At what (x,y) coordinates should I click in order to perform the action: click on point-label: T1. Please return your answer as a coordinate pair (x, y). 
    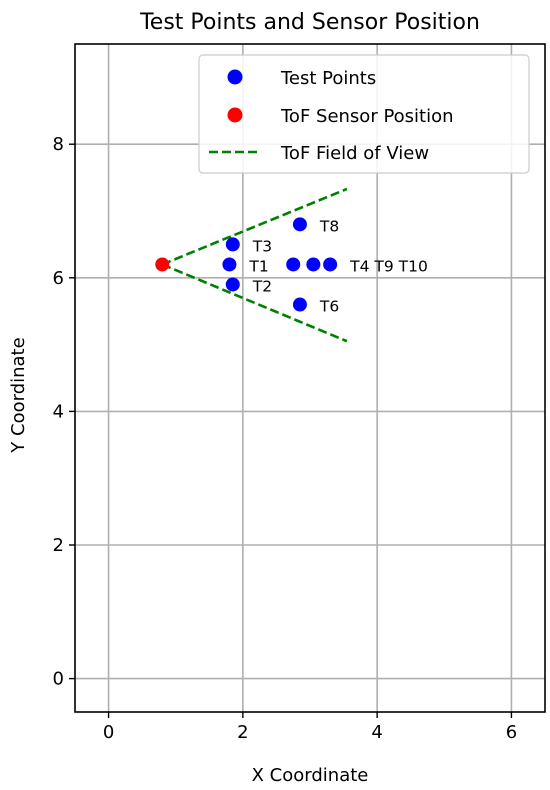
    Looking at the image, I should click on (258, 266).